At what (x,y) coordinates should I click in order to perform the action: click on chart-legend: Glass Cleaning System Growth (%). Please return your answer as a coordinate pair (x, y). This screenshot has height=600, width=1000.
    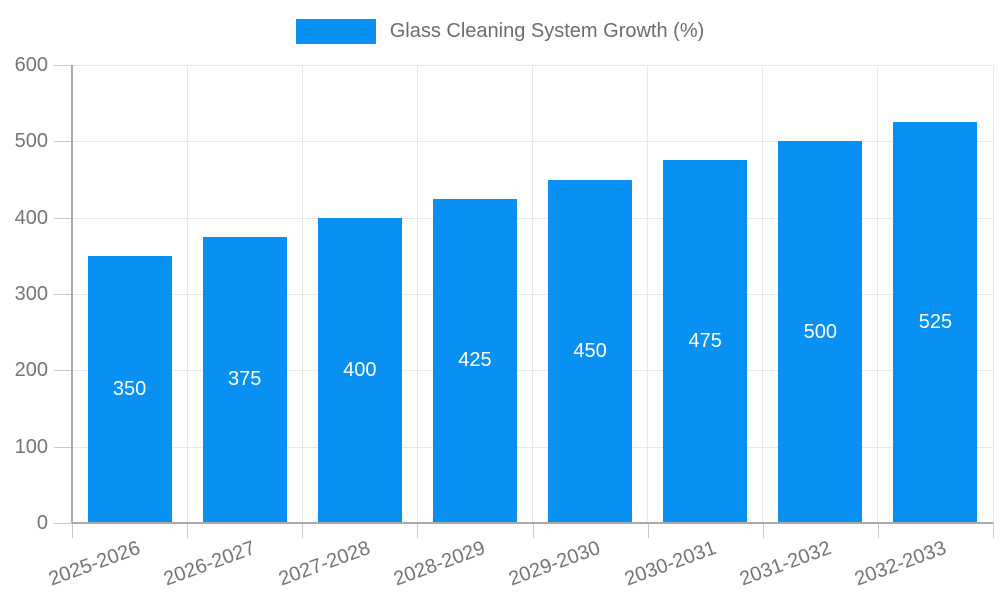
    Looking at the image, I should click on (500, 31).